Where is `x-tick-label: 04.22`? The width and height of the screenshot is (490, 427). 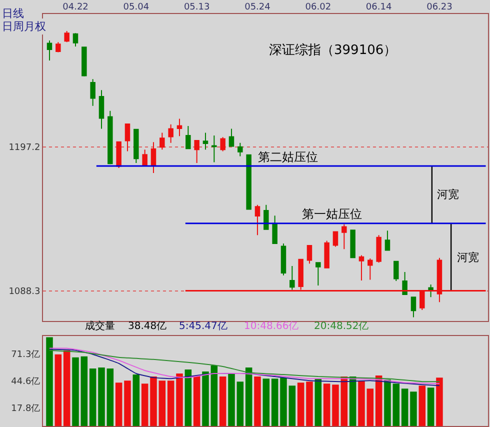
x-tick-label: 04.22 is located at coordinates (75, 7).